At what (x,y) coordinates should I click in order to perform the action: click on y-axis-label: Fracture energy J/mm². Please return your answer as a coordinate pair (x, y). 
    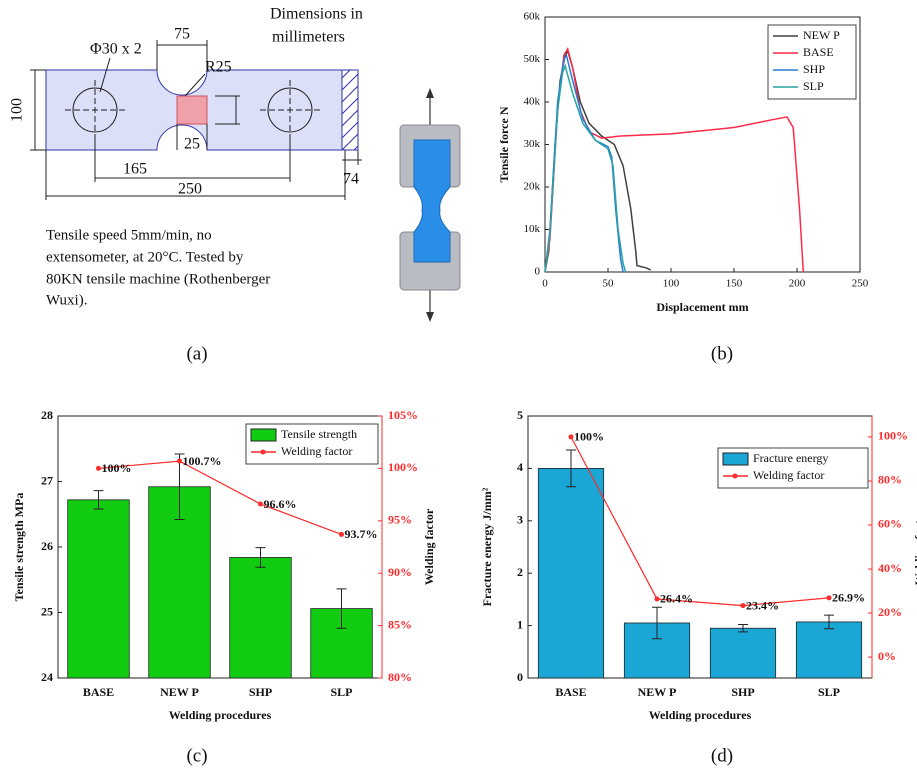
    Looking at the image, I should click on (487, 546).